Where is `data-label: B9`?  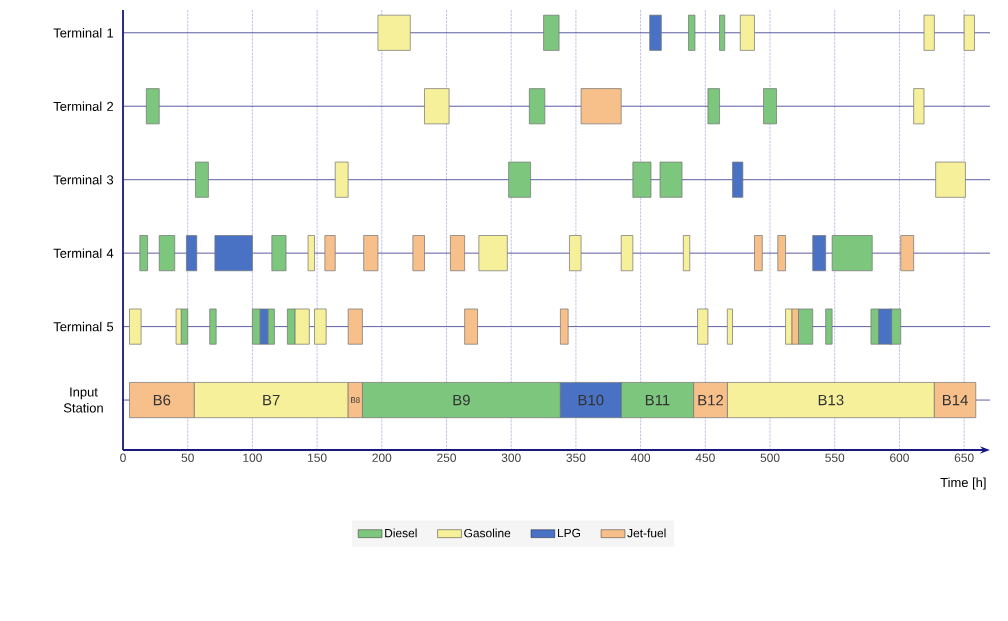 data-label: B9 is located at coordinates (461, 400).